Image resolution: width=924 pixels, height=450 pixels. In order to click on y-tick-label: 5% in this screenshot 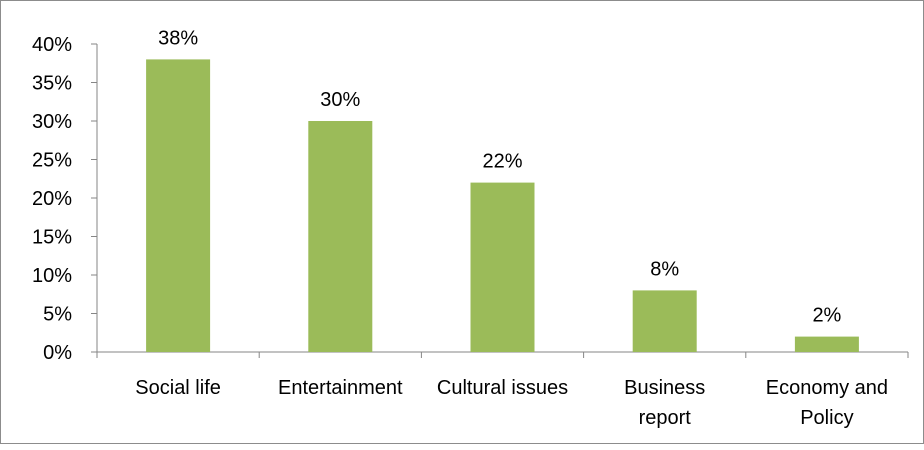, I will do `click(57, 315)`.